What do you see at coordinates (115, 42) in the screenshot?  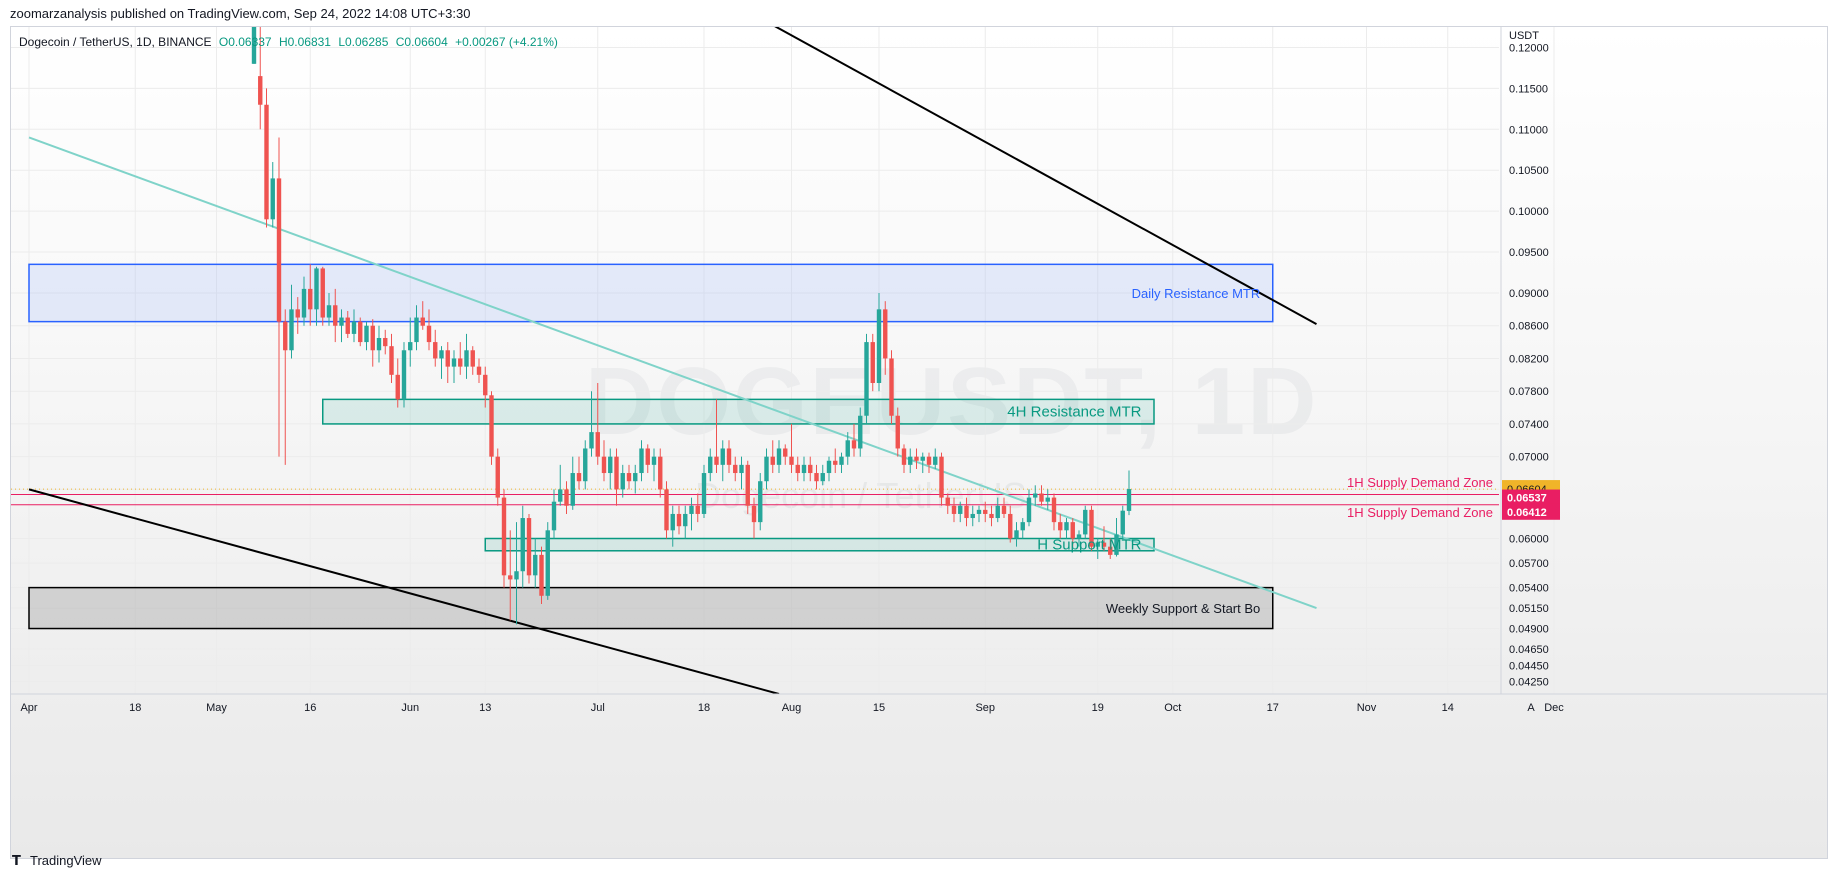 I see `ohlc-symbol: Dogecoin / TetherUS, 1D, BINANCE` at bounding box center [115, 42].